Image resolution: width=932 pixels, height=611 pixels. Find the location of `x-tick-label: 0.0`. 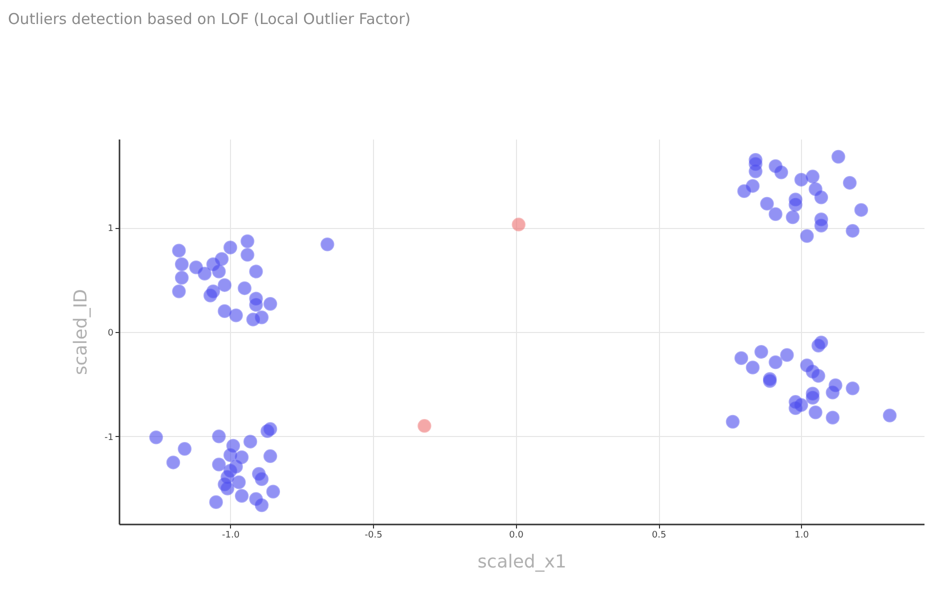

x-tick-label: 0.0 is located at coordinates (516, 535).